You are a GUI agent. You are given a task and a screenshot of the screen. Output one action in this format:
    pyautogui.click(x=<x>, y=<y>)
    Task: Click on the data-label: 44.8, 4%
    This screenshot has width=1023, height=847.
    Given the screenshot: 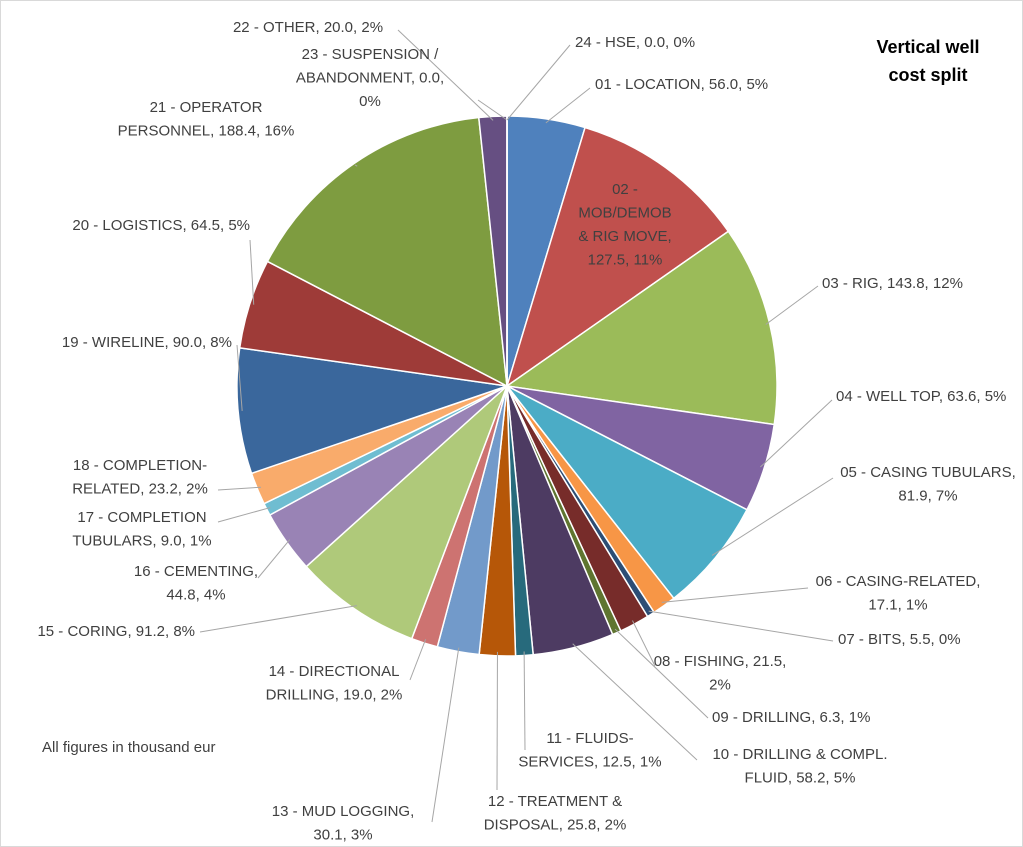 What is the action you would take?
    pyautogui.click(x=195, y=594)
    